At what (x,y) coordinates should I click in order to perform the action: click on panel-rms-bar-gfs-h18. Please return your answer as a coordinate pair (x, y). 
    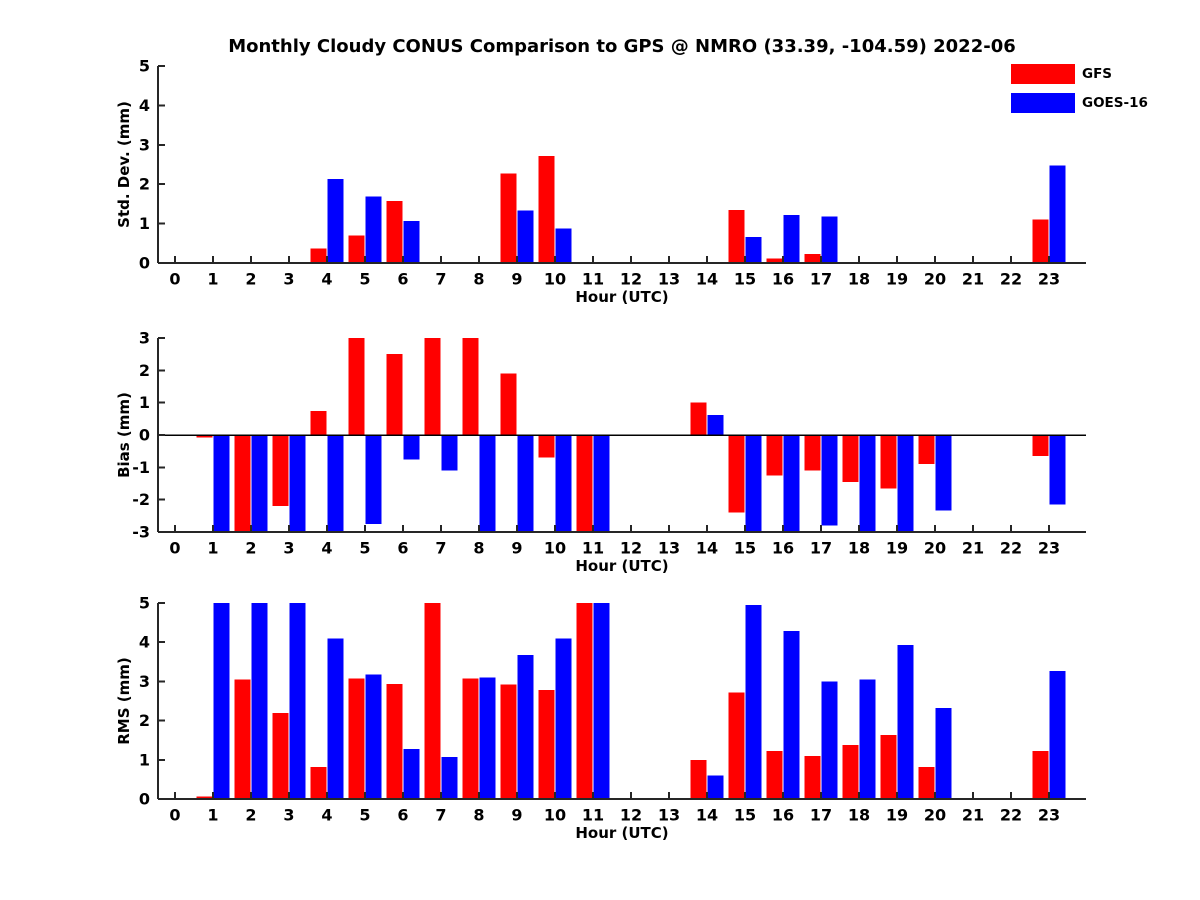
    Looking at the image, I should click on (850, 771).